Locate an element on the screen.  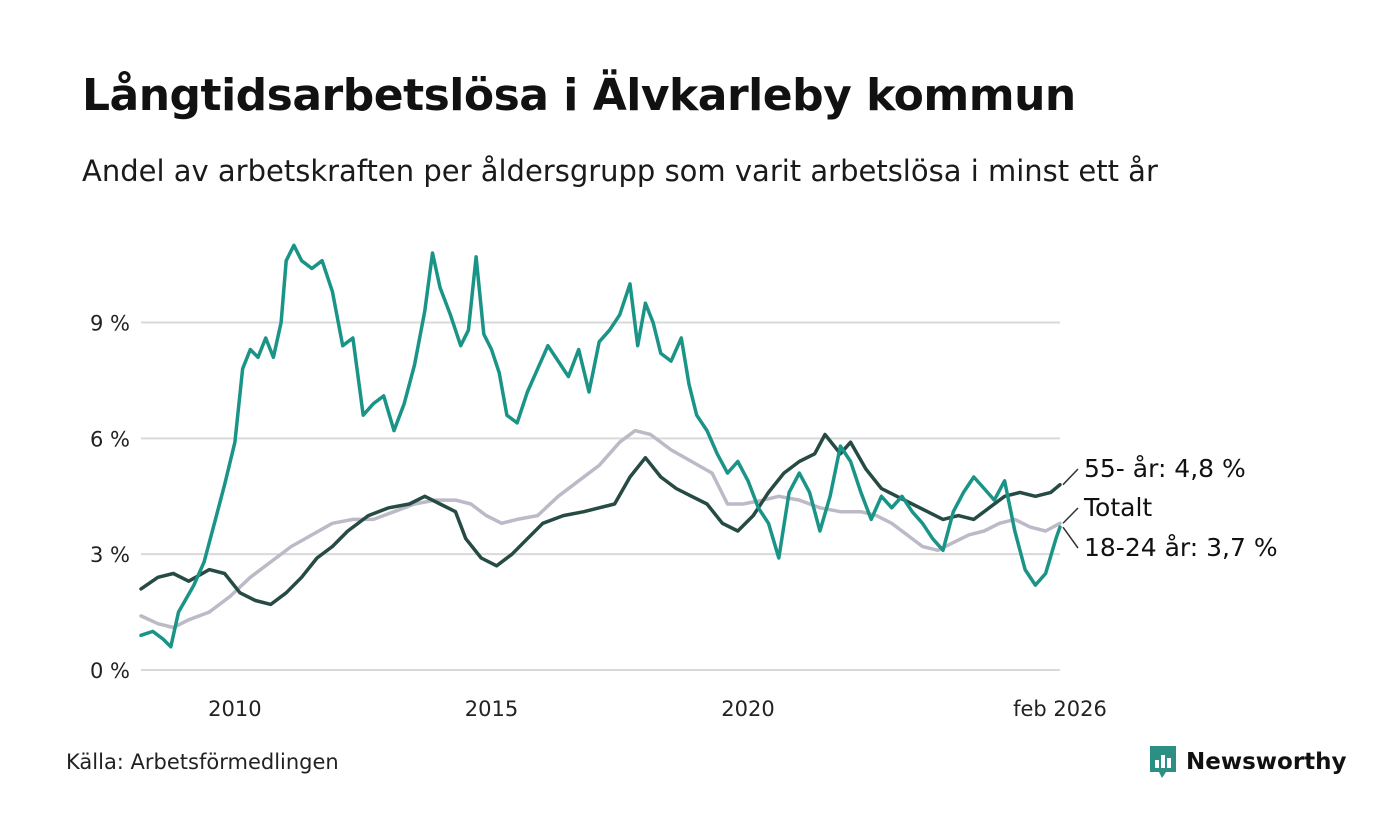
x-axis: 2010 2015 2020 feb 2026 is located at coordinates (657, 709).